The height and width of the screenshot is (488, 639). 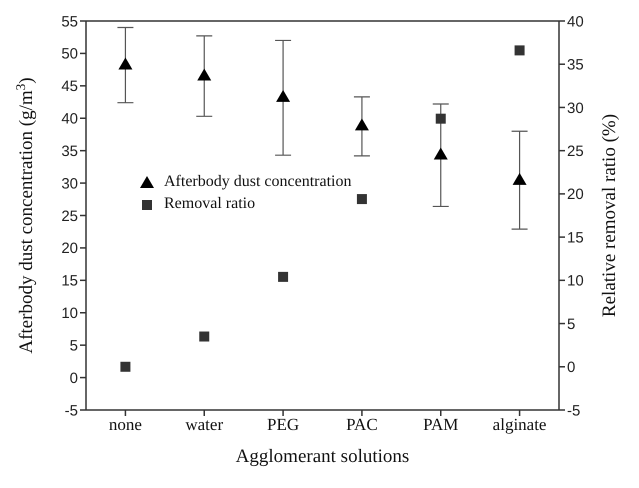 I want to click on y2-tick-label: 5, so click(x=571, y=324).